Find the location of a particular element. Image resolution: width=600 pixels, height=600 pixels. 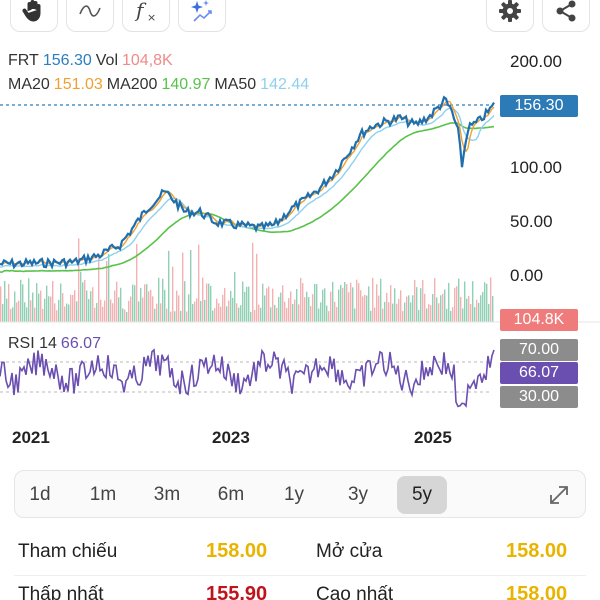

last-price-badge: 156.30 is located at coordinates (539, 106).